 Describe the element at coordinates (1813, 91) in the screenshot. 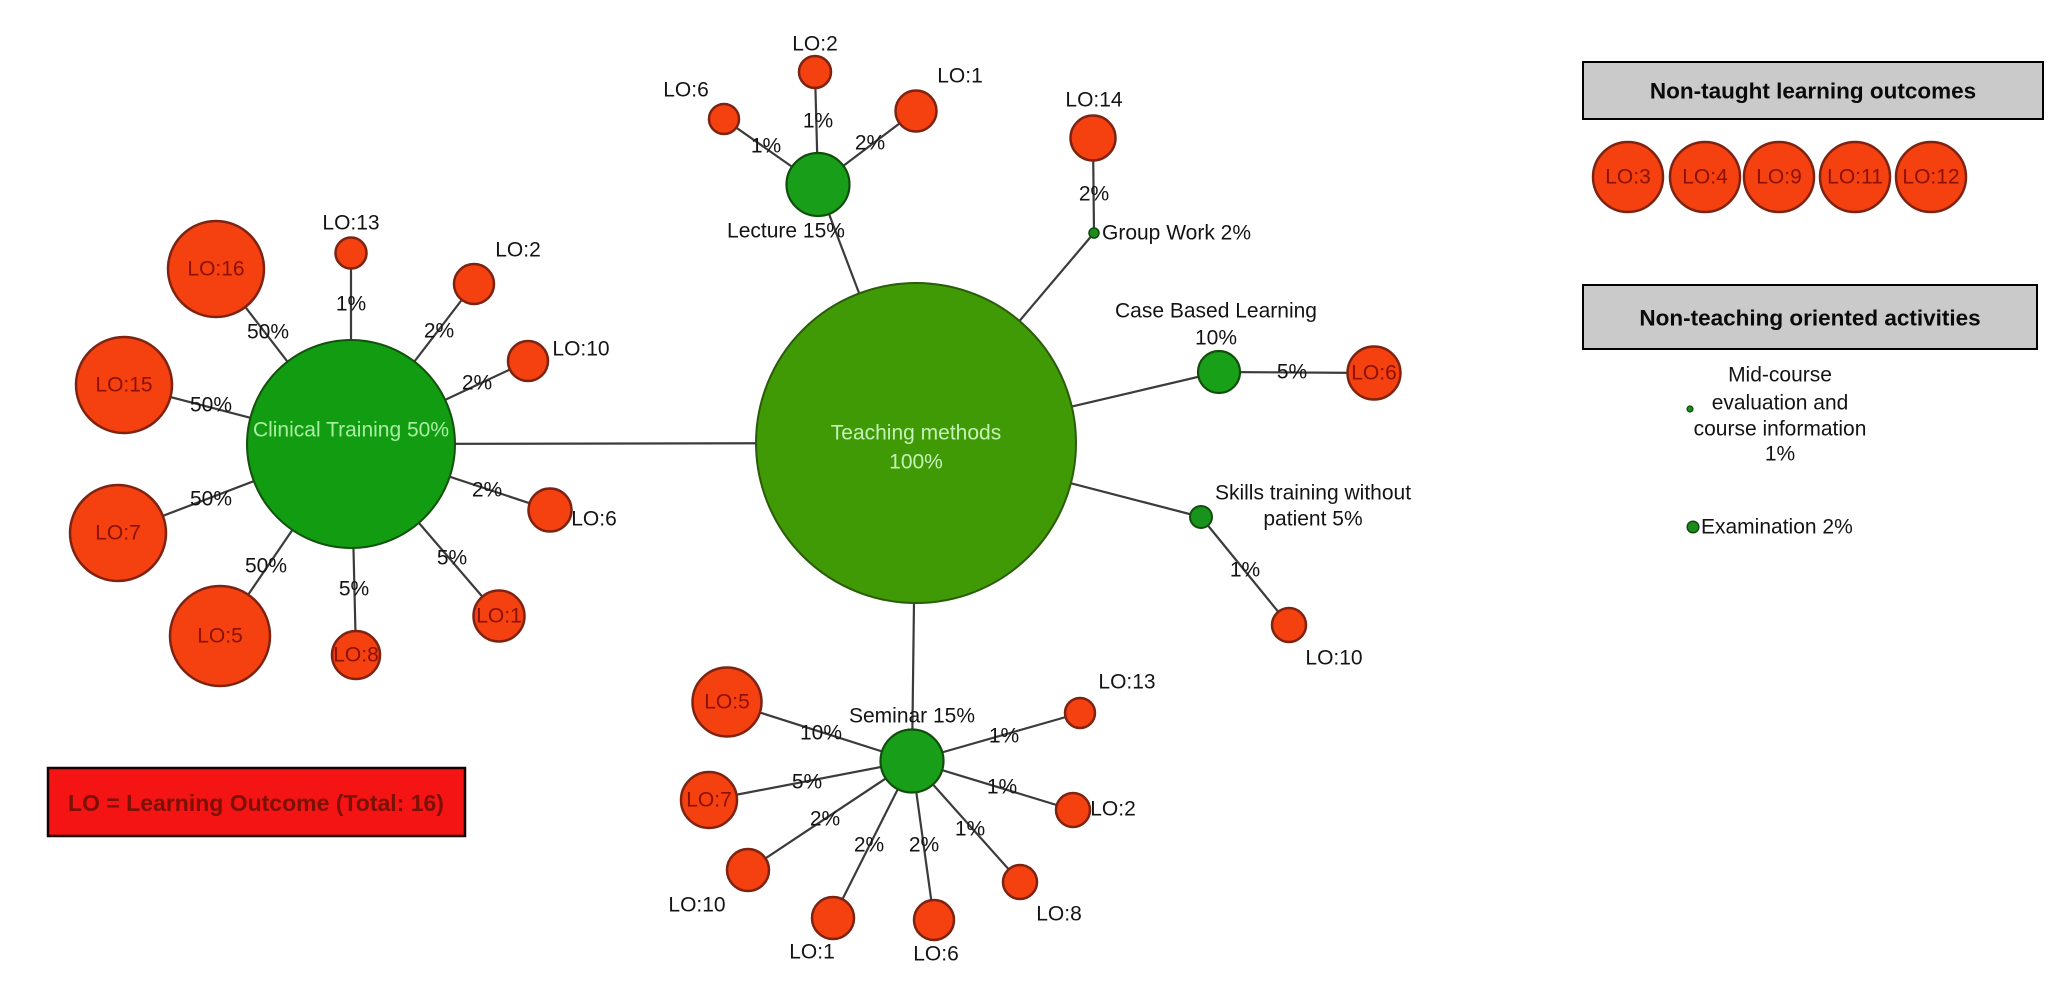

I see `svg-text: Non-taught learning outcomes` at that location.